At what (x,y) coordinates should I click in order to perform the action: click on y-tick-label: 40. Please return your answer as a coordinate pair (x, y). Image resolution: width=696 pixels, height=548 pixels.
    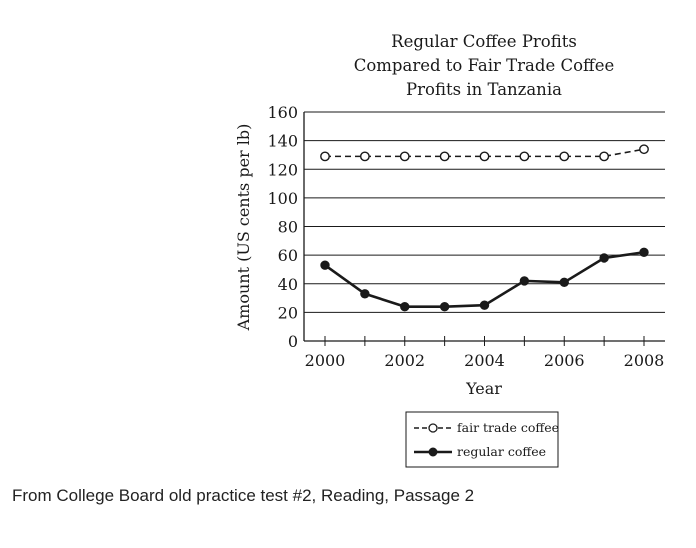
    Looking at the image, I should click on (288, 284).